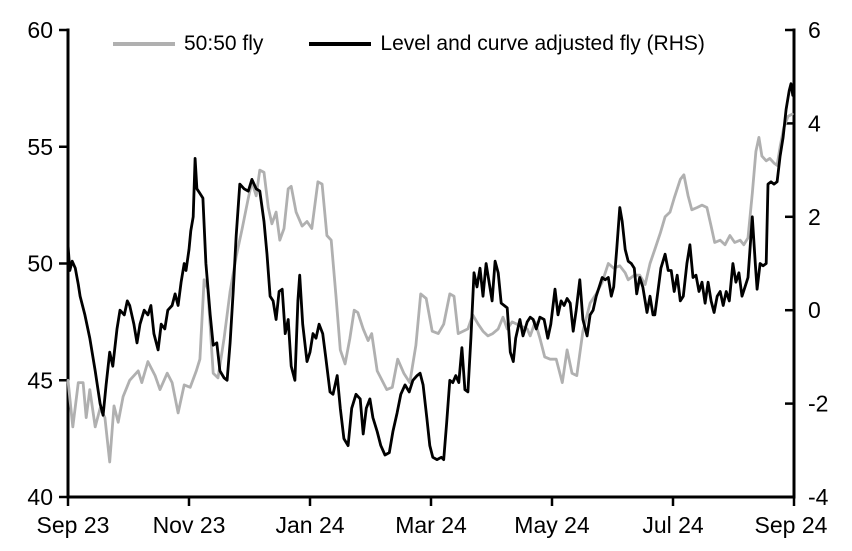  I want to click on x-axis-tick-label: Sep 23, so click(73, 525).